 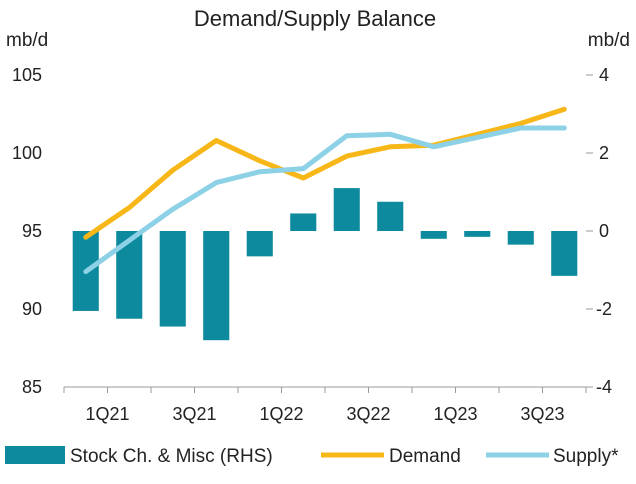 I want to click on legend: Stock Ch. & Misc (RHS) Demand Supply*, so click(x=312, y=456).